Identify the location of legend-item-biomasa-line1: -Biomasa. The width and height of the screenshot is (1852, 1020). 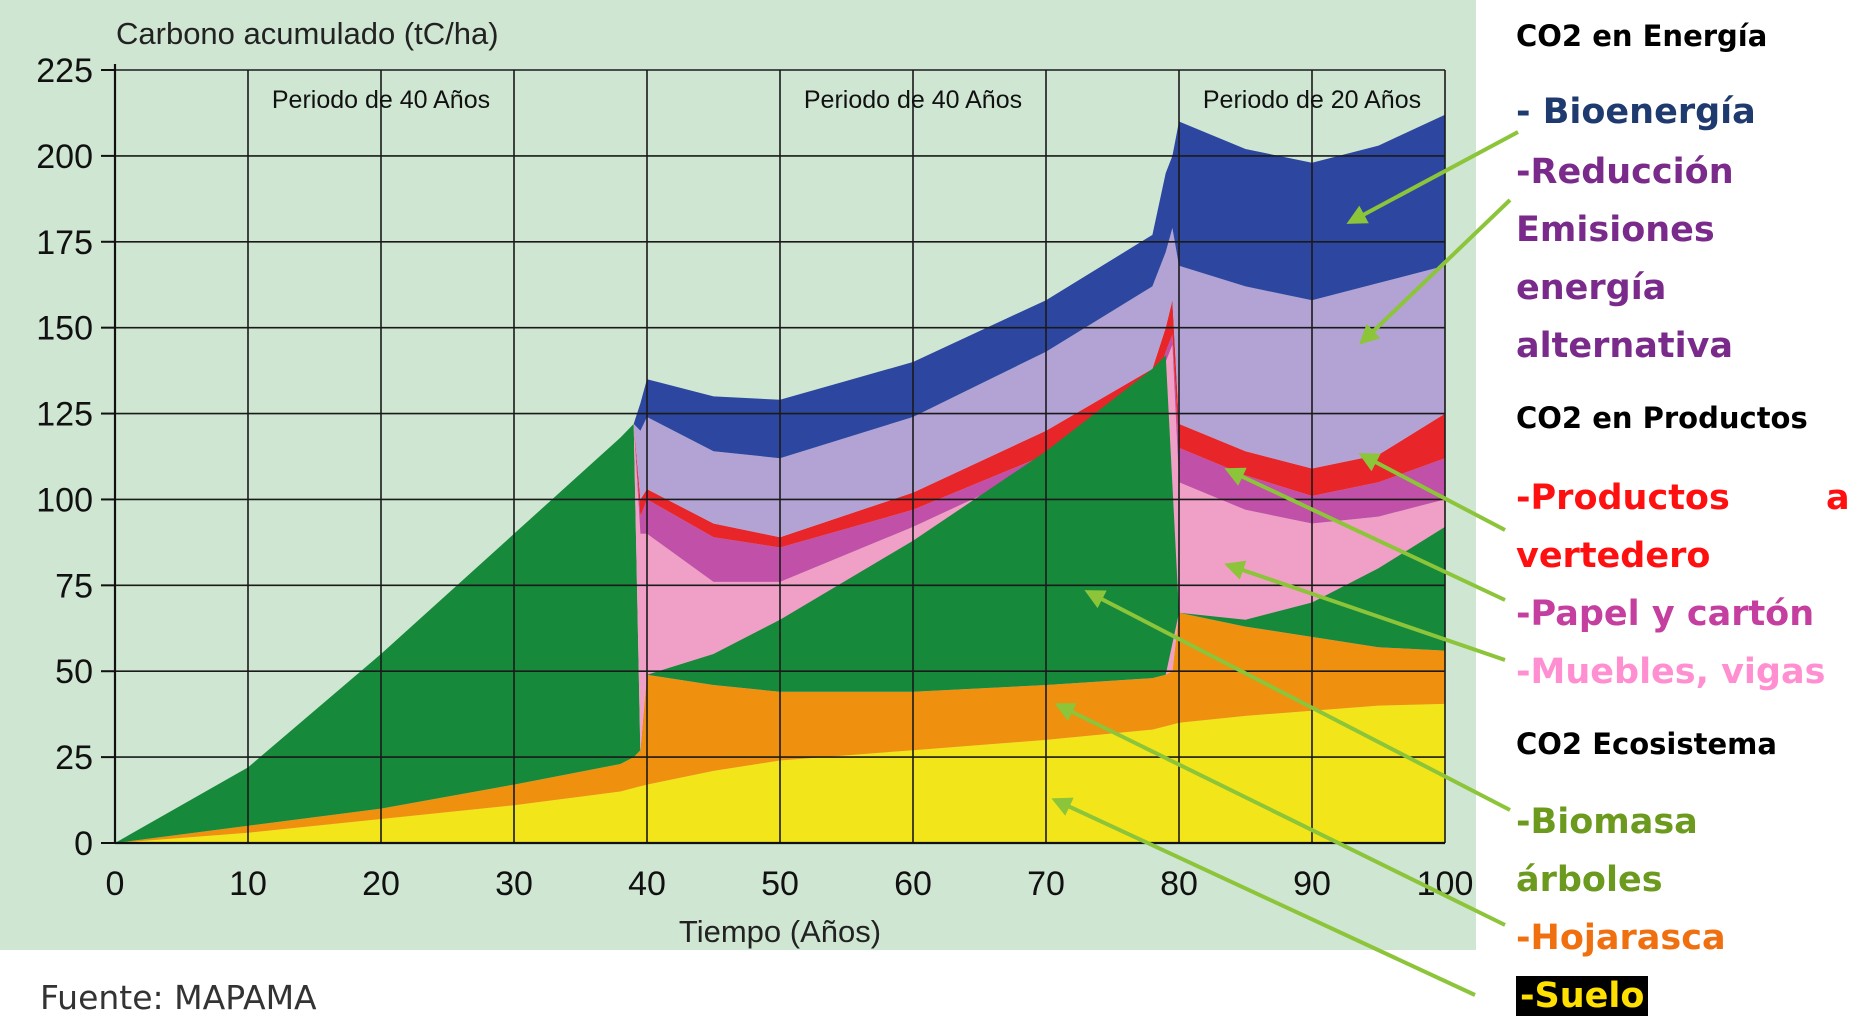
(1607, 822).